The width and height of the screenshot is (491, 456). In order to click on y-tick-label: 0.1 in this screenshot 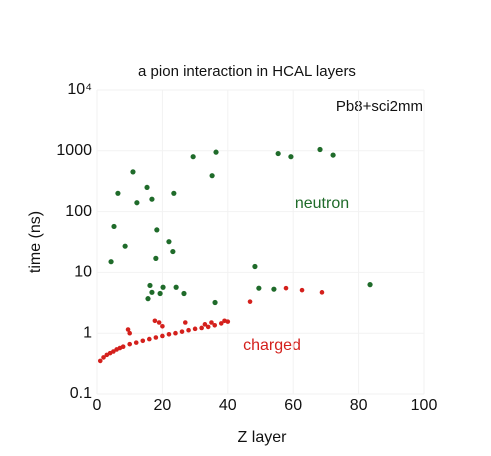, I will do `click(81, 393)`.